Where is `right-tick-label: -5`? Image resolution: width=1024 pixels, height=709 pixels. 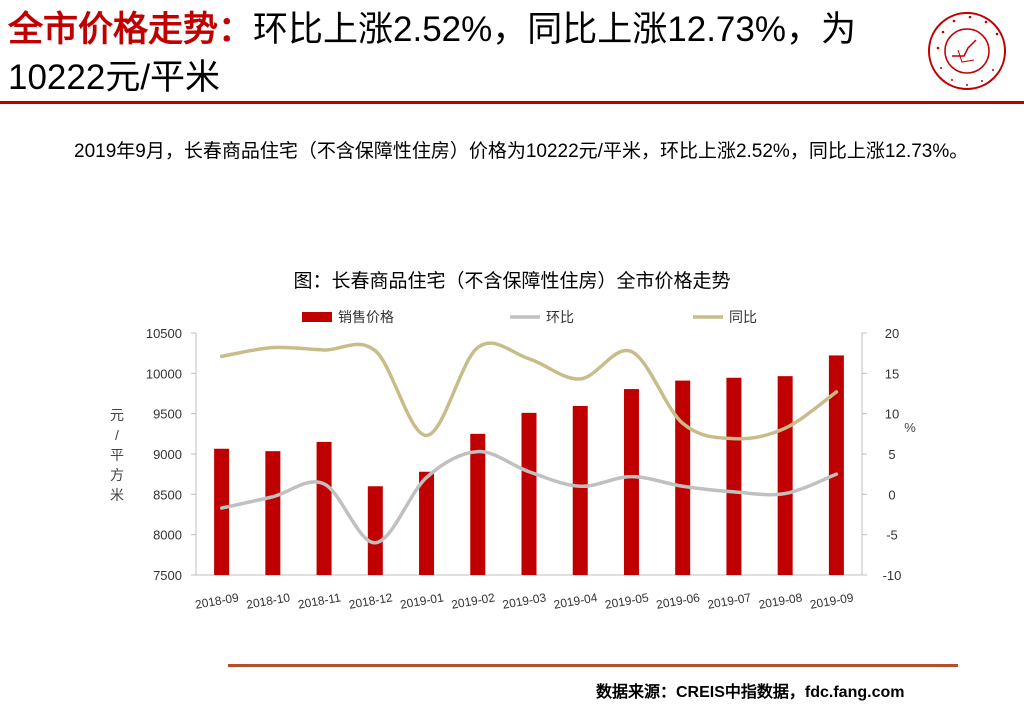 right-tick-label: -5 is located at coordinates (892, 535).